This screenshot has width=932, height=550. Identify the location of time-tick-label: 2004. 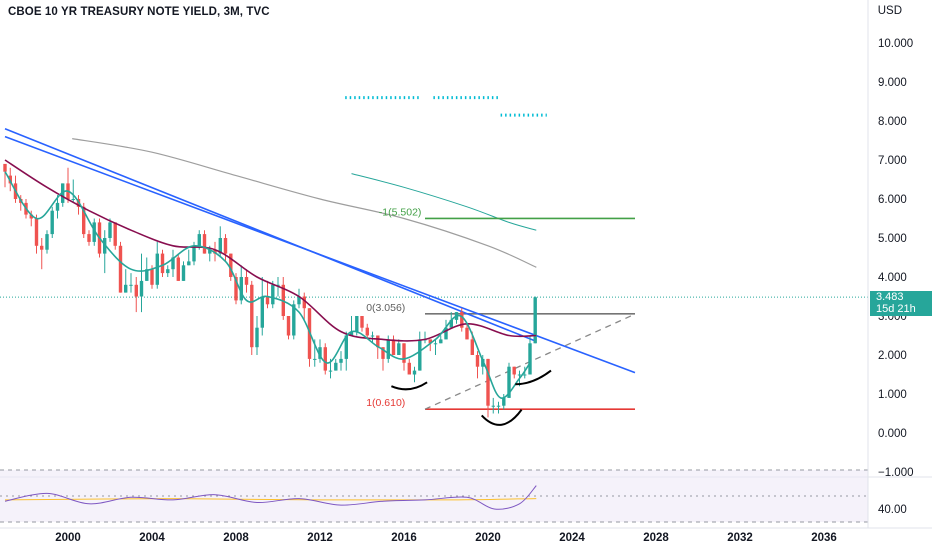
(152, 538).